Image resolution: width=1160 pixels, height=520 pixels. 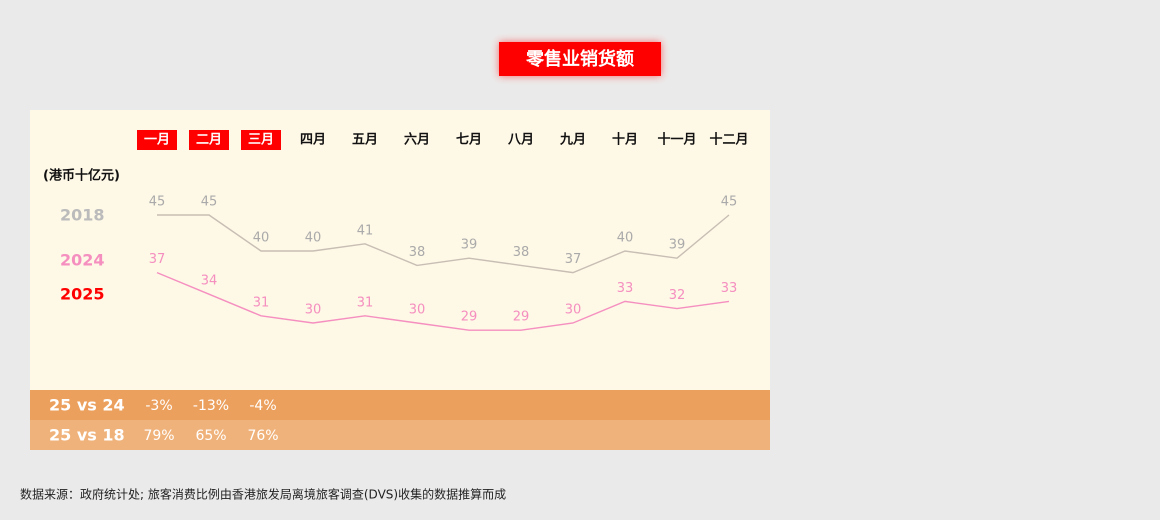 What do you see at coordinates (82, 215) in the screenshot?
I see `legend-entry: 2018` at bounding box center [82, 215].